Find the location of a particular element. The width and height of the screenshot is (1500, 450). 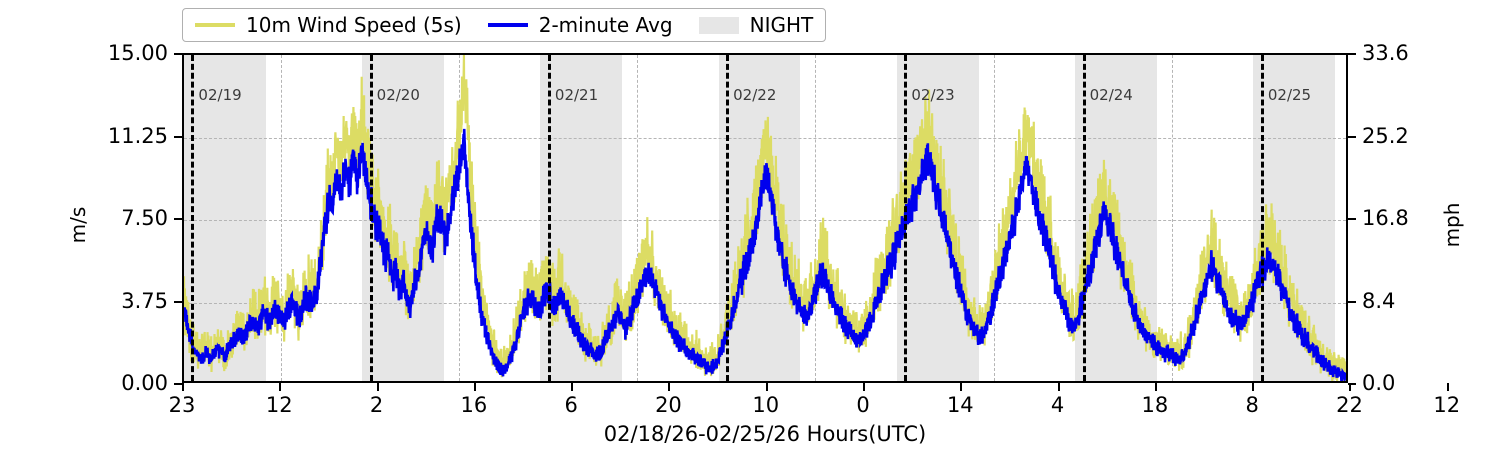

day-label: 02/21 is located at coordinates (576, 95).